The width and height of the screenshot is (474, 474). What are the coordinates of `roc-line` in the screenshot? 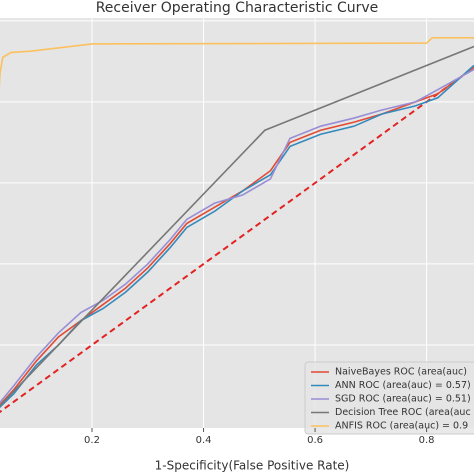 It's located at (237, 62).